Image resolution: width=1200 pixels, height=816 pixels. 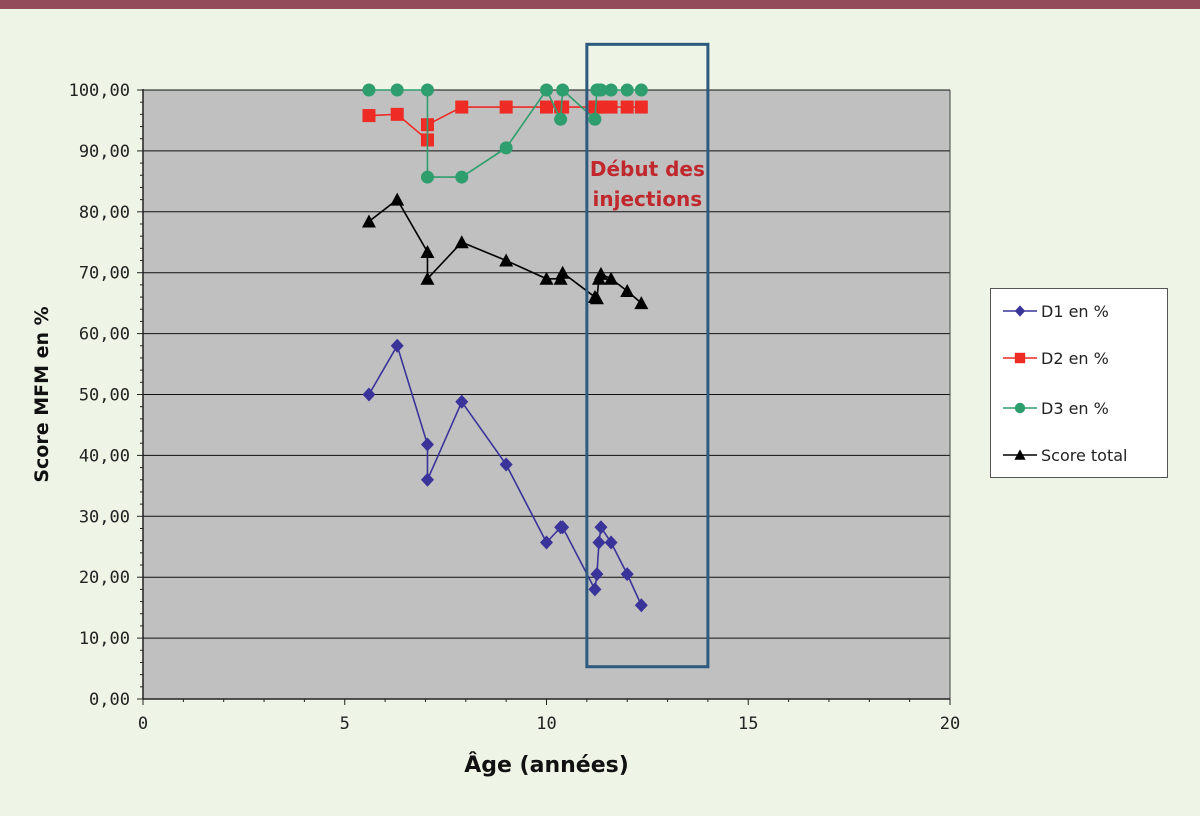 I want to click on y-axis-title: Score MFM en %, so click(x=42, y=394).